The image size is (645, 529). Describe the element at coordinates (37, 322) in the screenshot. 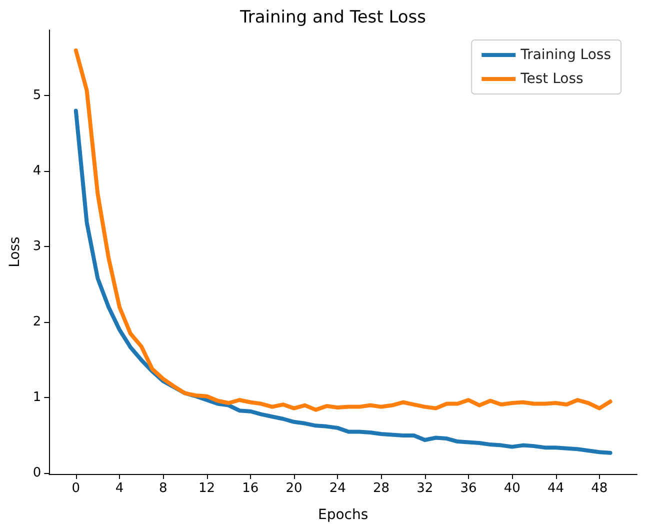

I see `y-tick-label: 2` at that location.